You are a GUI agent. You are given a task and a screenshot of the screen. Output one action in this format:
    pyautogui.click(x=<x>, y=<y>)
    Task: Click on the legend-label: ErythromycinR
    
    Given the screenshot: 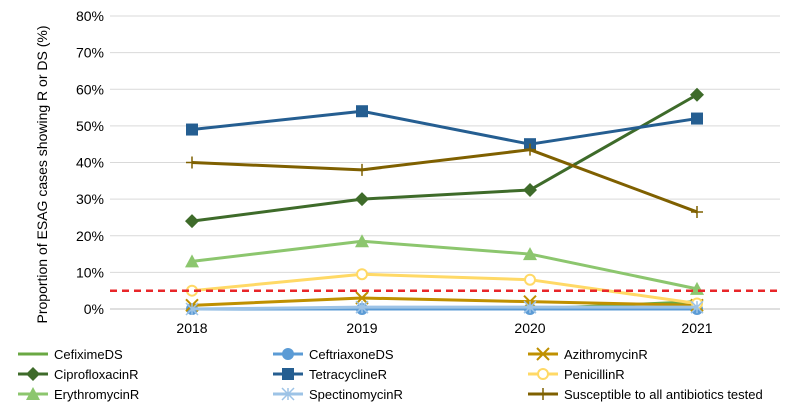 What is the action you would take?
    pyautogui.click(x=96, y=394)
    